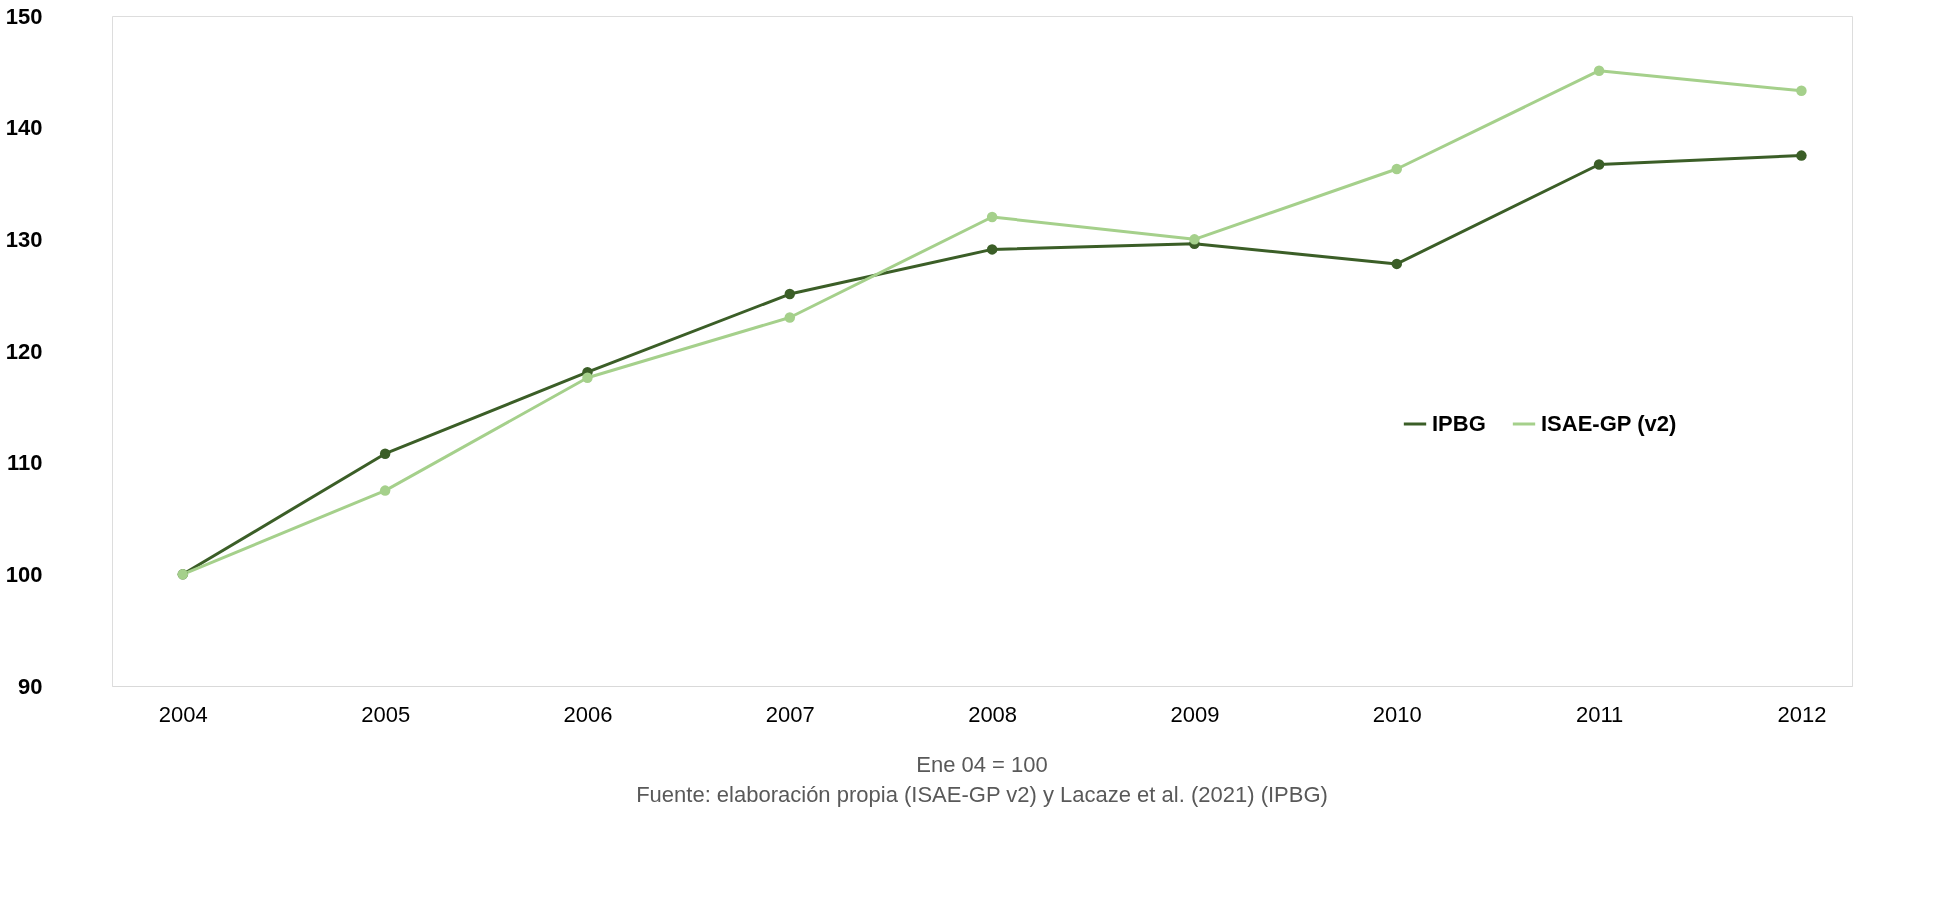 This screenshot has width=1938, height=917. Describe the element at coordinates (1609, 423) in the screenshot. I see `legend-label: ISAE-GP (v2)` at that location.